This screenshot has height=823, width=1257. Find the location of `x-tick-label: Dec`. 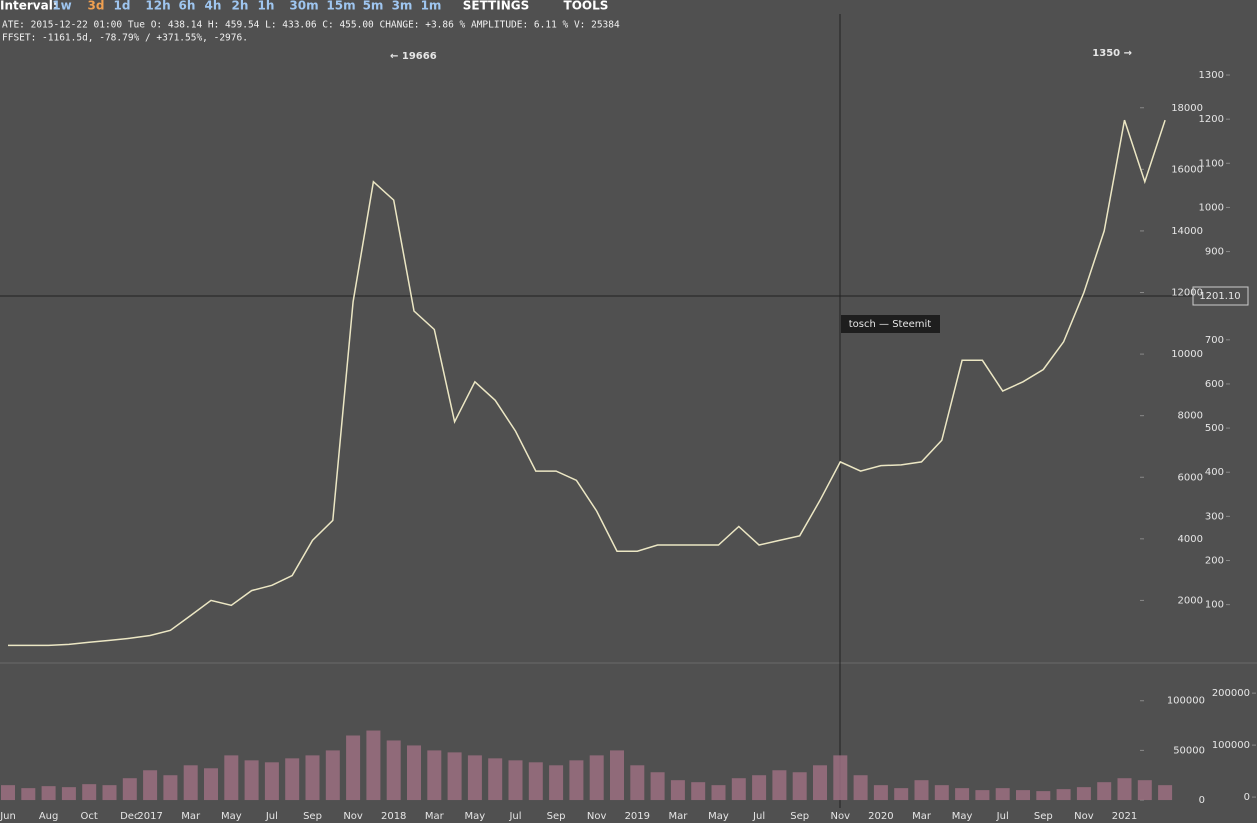

x-tick-label: Dec is located at coordinates (129, 816).